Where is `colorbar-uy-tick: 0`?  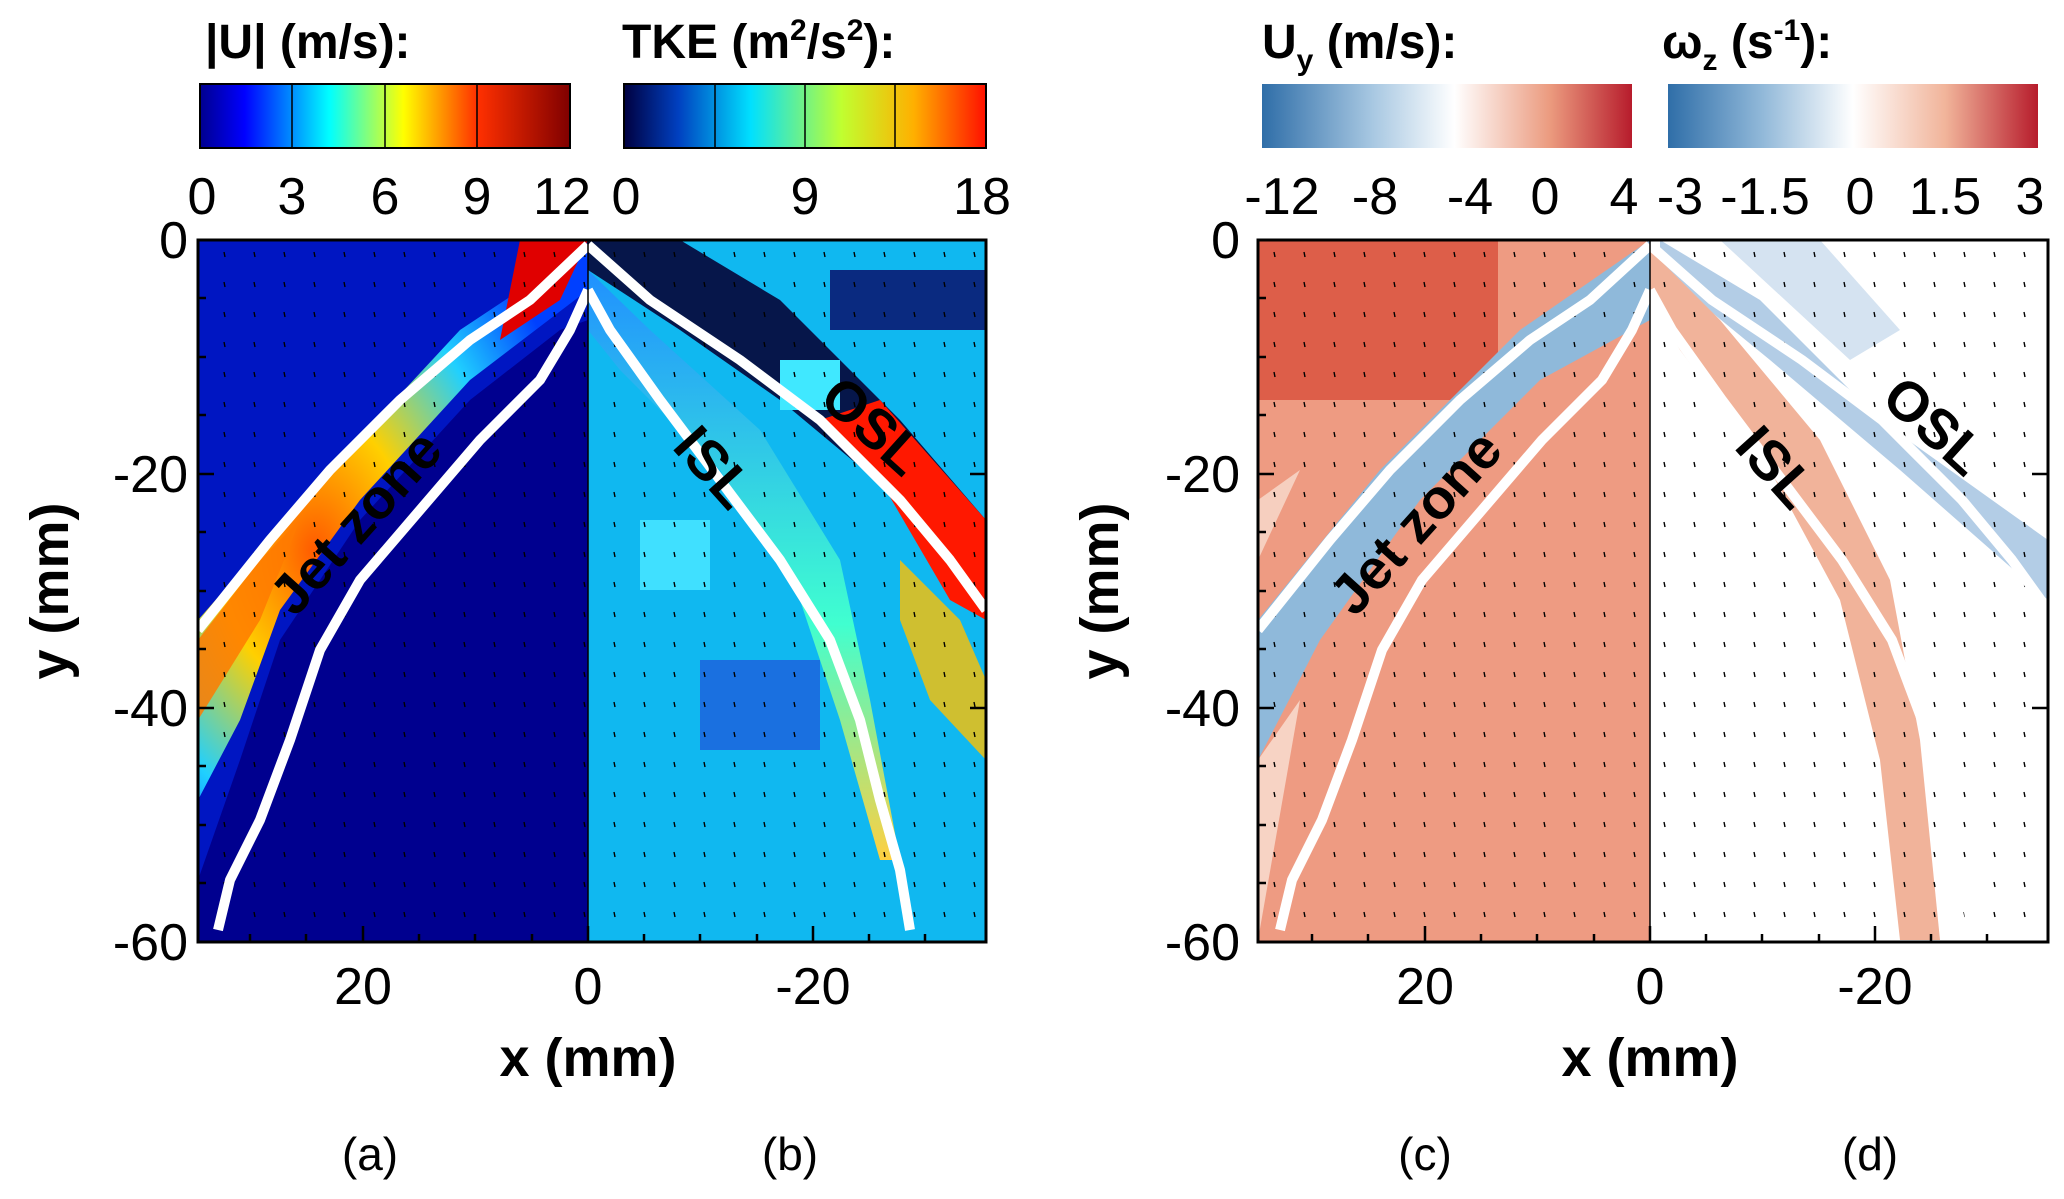 colorbar-uy-tick: 0 is located at coordinates (1545, 197).